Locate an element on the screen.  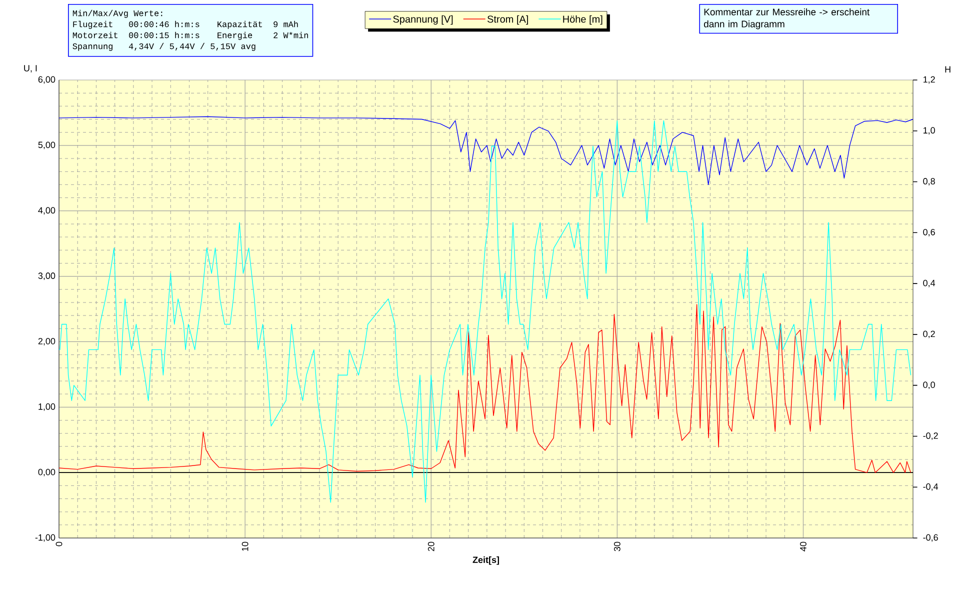
x-tick-label: 10 is located at coordinates (245, 546).